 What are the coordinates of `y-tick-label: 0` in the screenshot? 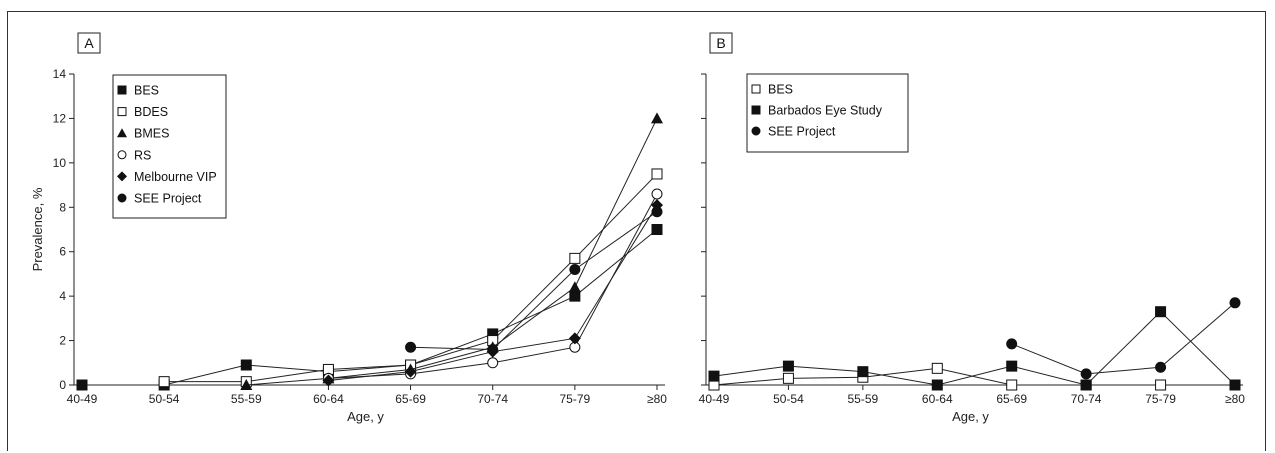 It's located at (62, 385).